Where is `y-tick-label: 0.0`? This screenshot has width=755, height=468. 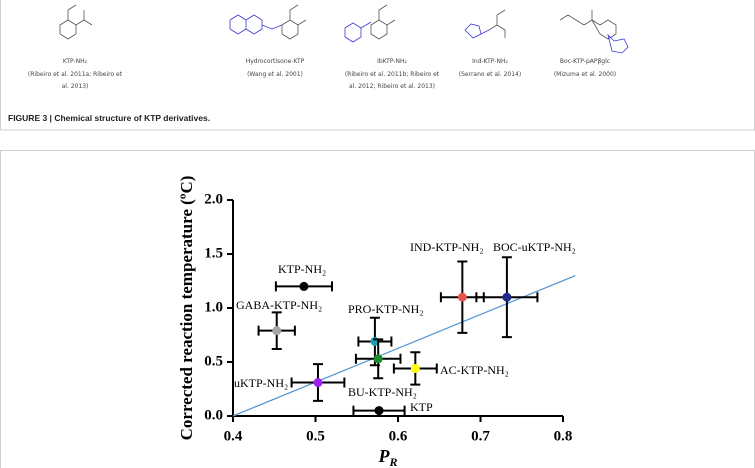 y-tick-label: 0.0 is located at coordinates (213, 415).